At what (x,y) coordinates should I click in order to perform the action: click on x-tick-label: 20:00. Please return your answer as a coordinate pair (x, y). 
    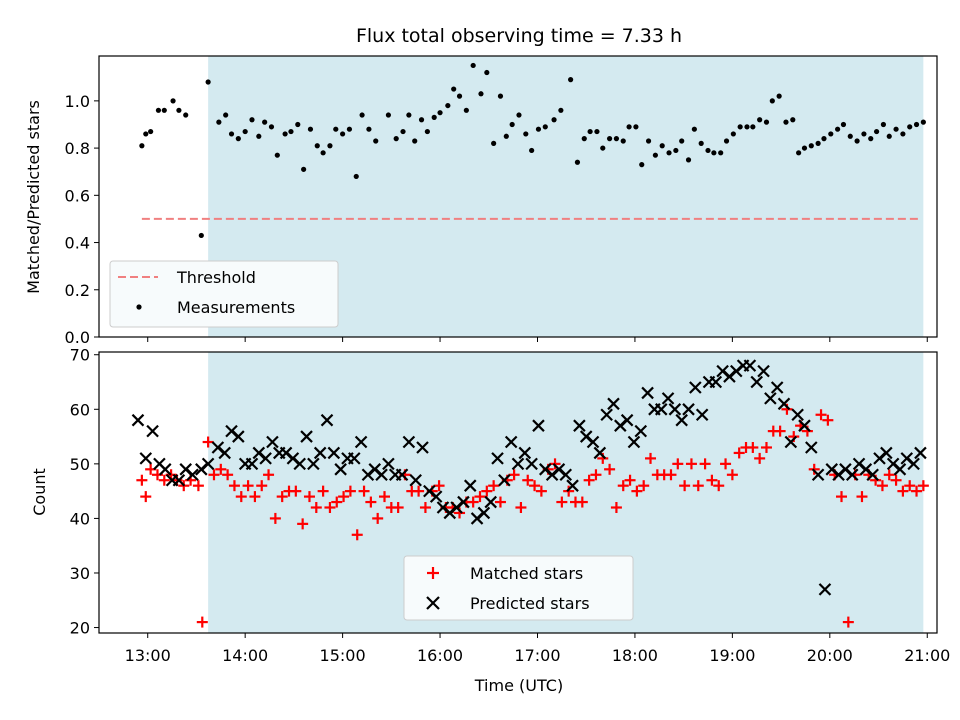
    Looking at the image, I should click on (830, 655).